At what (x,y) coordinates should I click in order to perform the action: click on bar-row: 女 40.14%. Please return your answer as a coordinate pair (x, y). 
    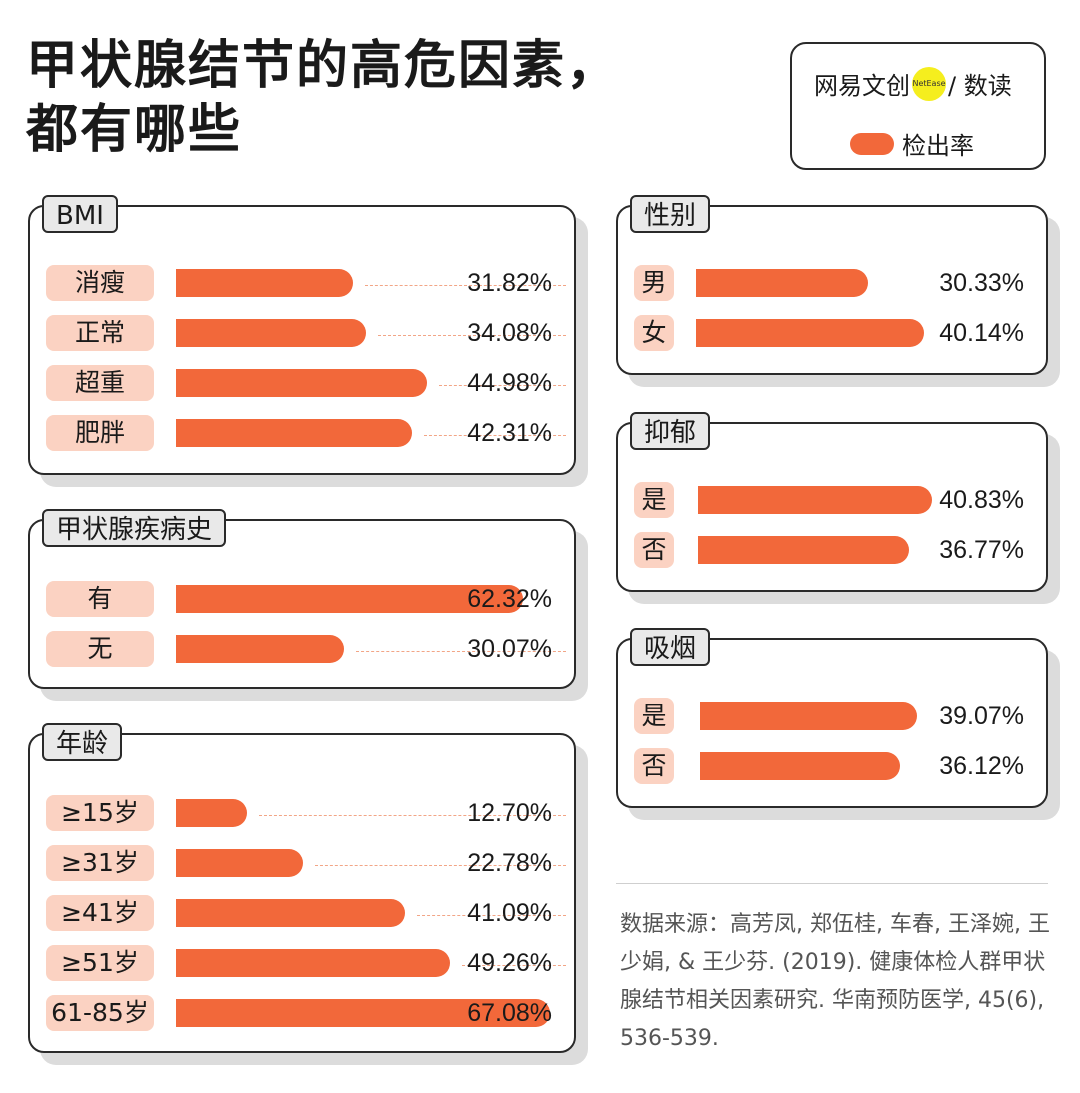
    Looking at the image, I should click on (832, 333).